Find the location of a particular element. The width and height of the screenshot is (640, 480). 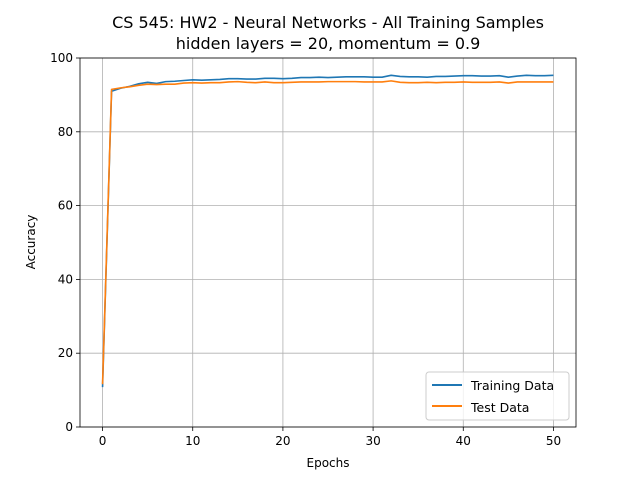

x-axis-label: Epochs is located at coordinates (328, 463).